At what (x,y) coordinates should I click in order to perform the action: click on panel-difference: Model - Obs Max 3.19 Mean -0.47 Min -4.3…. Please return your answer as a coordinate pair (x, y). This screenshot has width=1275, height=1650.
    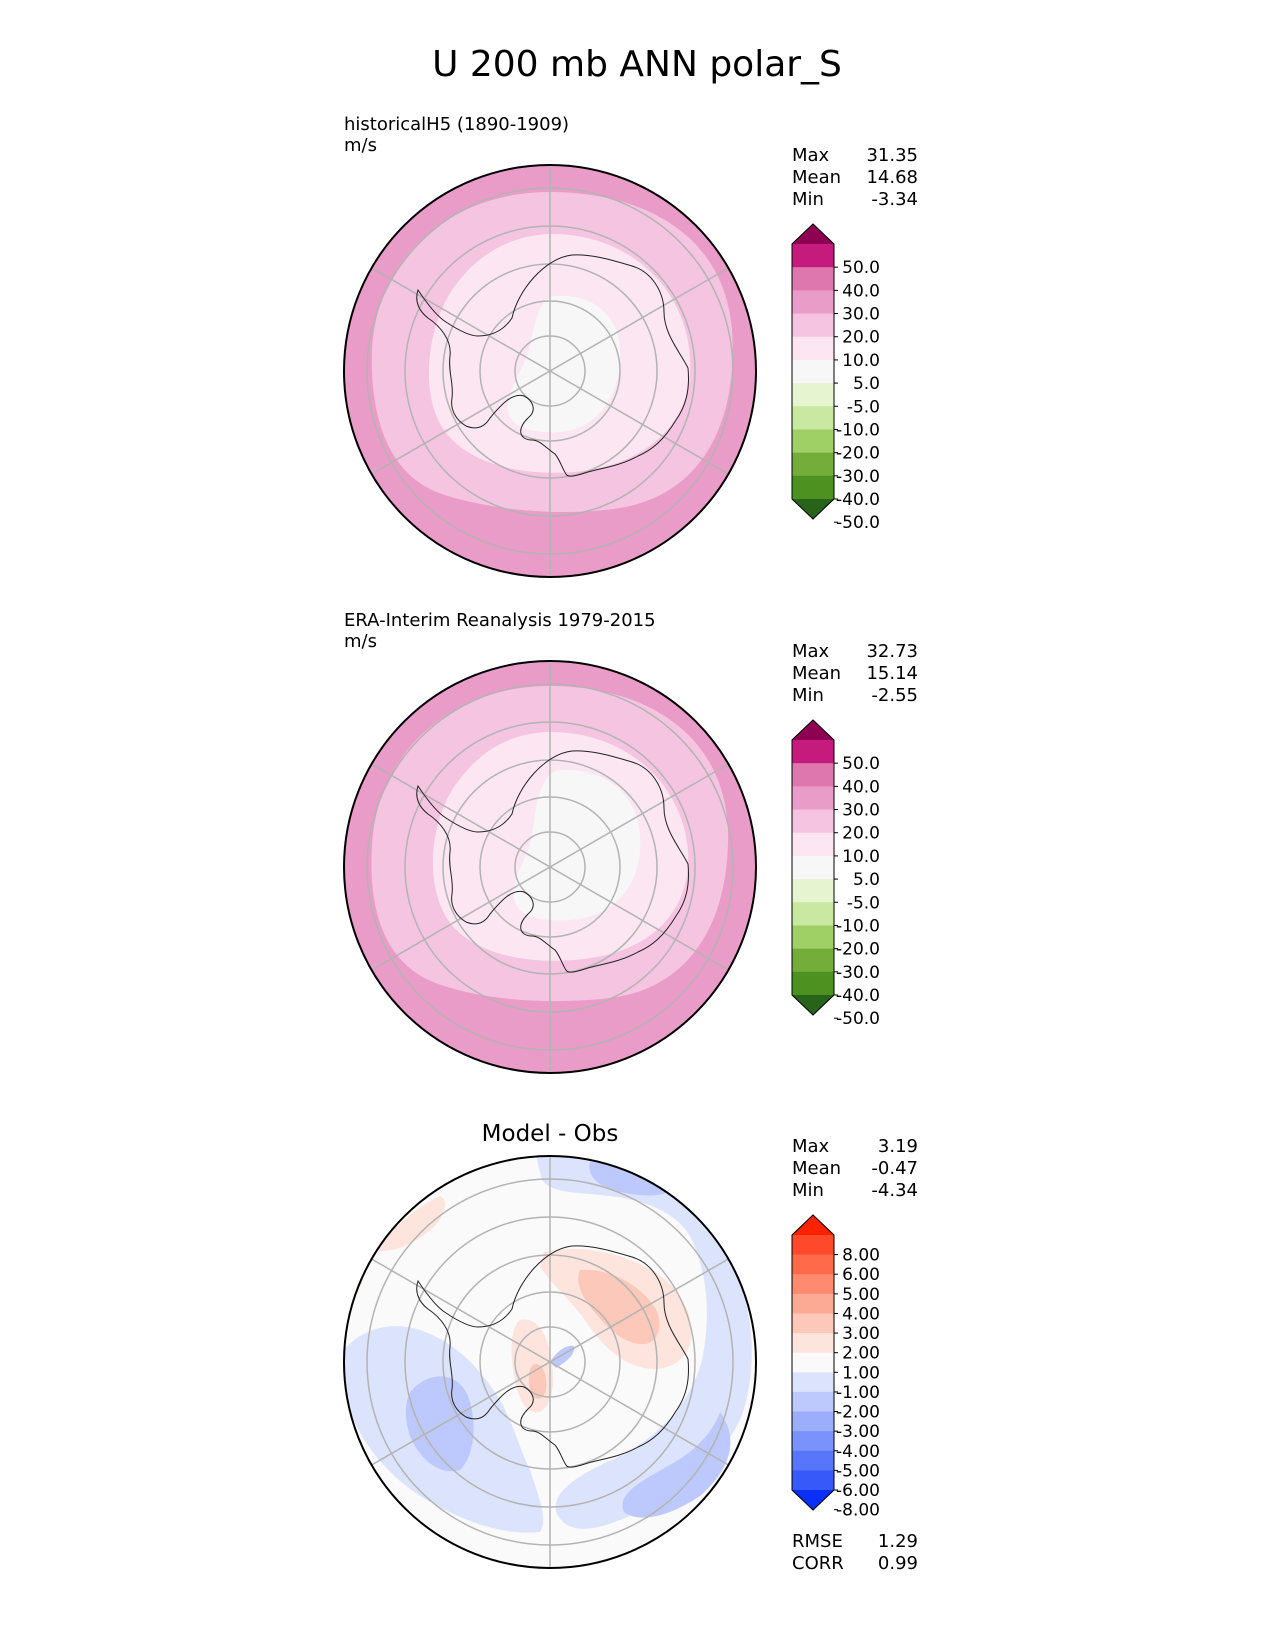
    Looking at the image, I should click on (630, 1347).